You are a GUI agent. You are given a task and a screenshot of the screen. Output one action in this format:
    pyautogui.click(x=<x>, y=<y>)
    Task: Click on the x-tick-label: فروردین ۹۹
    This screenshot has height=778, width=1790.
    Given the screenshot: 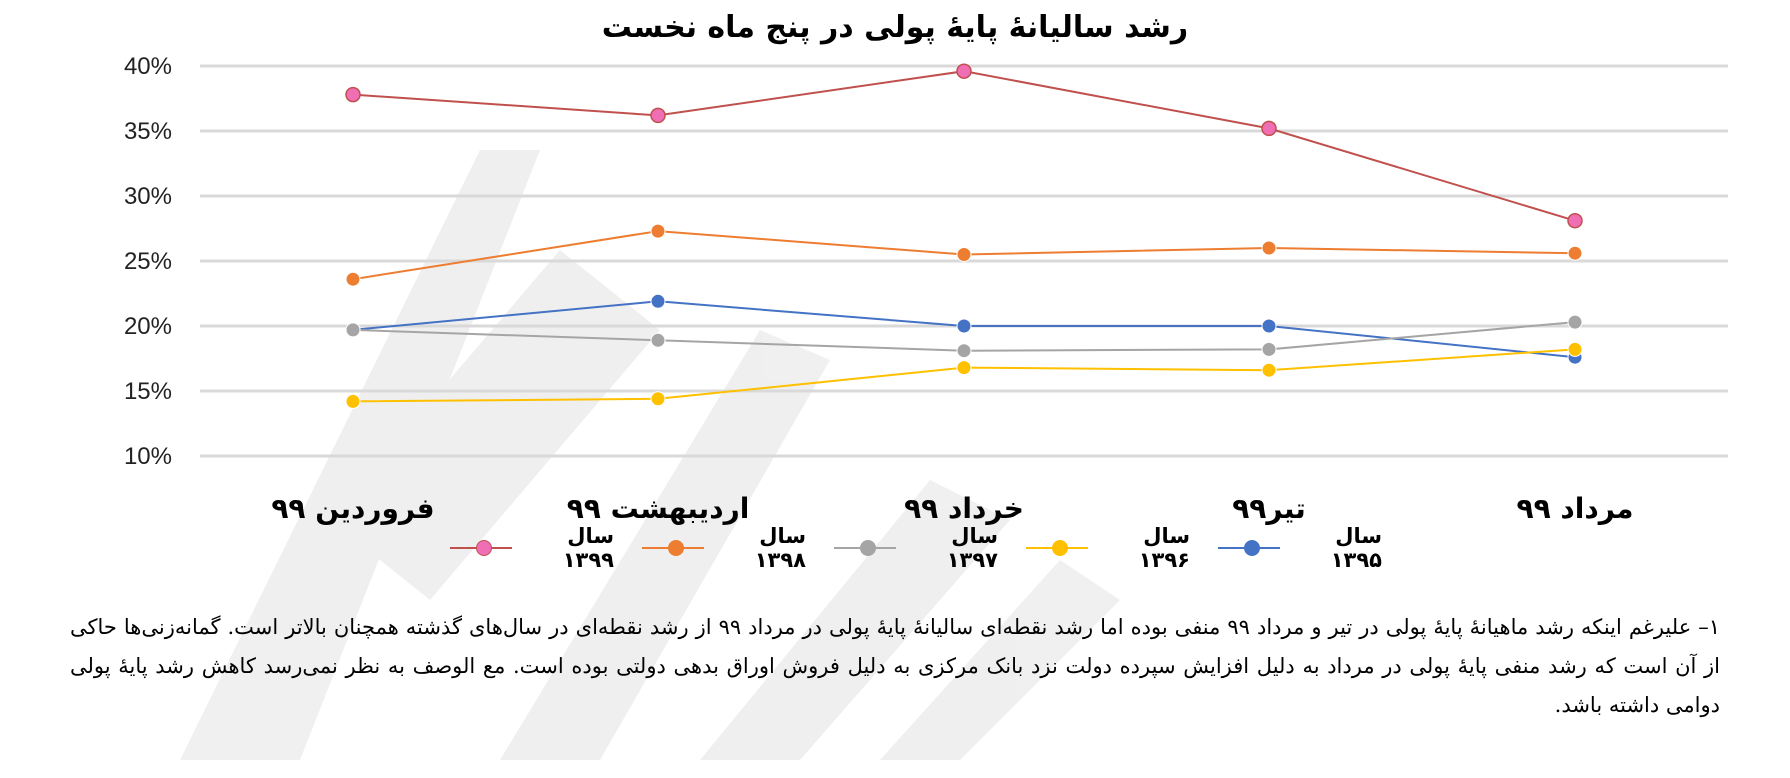 What is the action you would take?
    pyautogui.click(x=352, y=508)
    